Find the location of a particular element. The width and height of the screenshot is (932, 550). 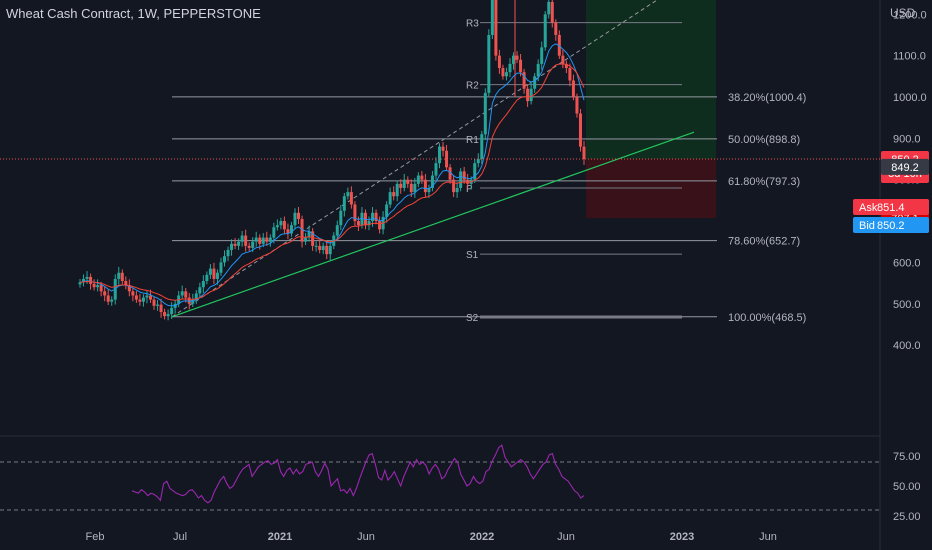

price-badge is located at coordinates (905, 166).